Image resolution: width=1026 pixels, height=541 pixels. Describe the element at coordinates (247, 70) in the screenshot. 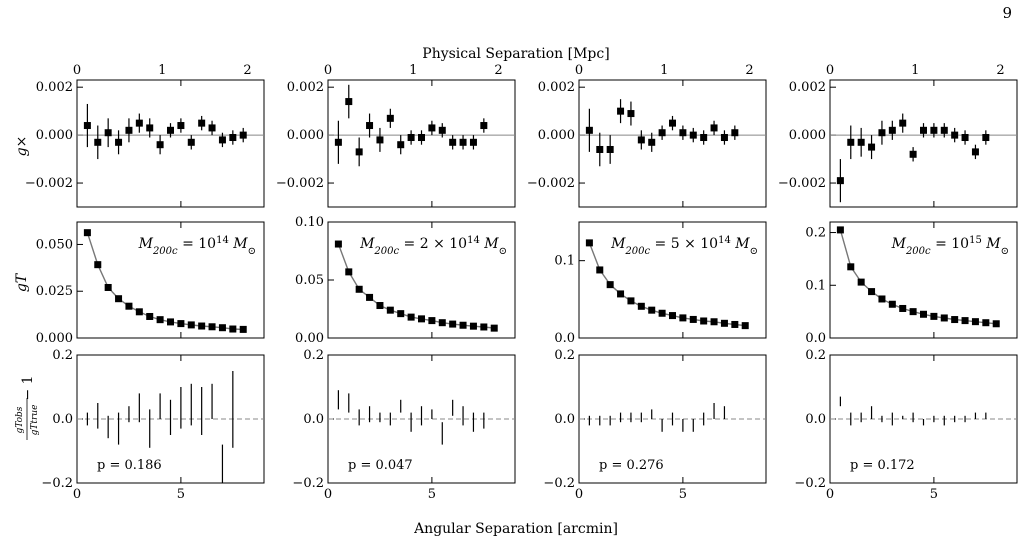

I see `top-tick-label: 2` at that location.